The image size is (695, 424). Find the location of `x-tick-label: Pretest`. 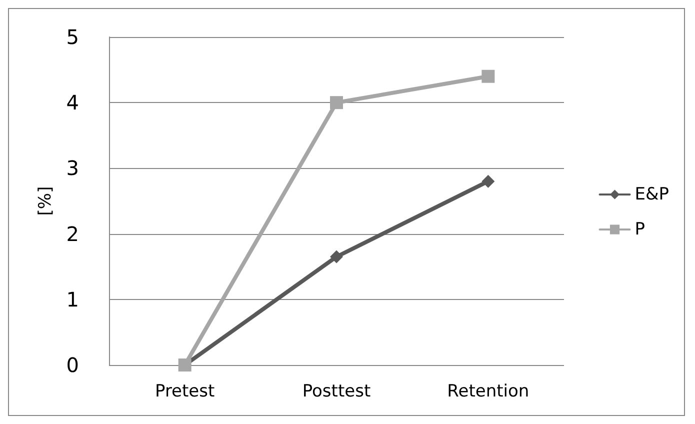

x-tick-label: Pretest is located at coordinates (184, 392).